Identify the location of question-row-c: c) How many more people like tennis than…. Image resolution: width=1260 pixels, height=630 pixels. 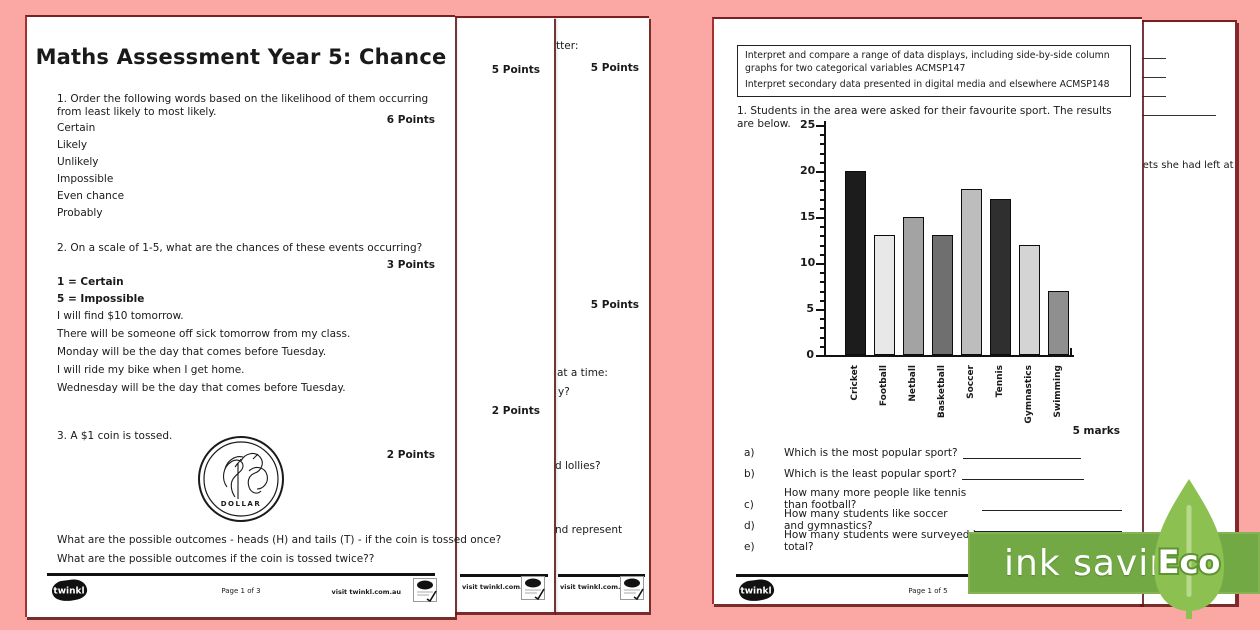
(933, 499).